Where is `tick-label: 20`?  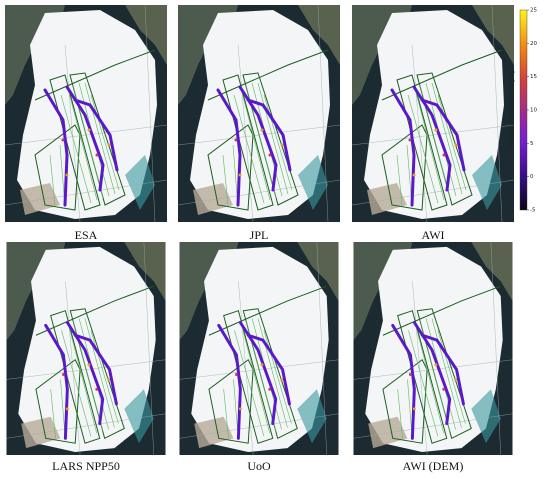 tick-label: 20 is located at coordinates (533, 44).